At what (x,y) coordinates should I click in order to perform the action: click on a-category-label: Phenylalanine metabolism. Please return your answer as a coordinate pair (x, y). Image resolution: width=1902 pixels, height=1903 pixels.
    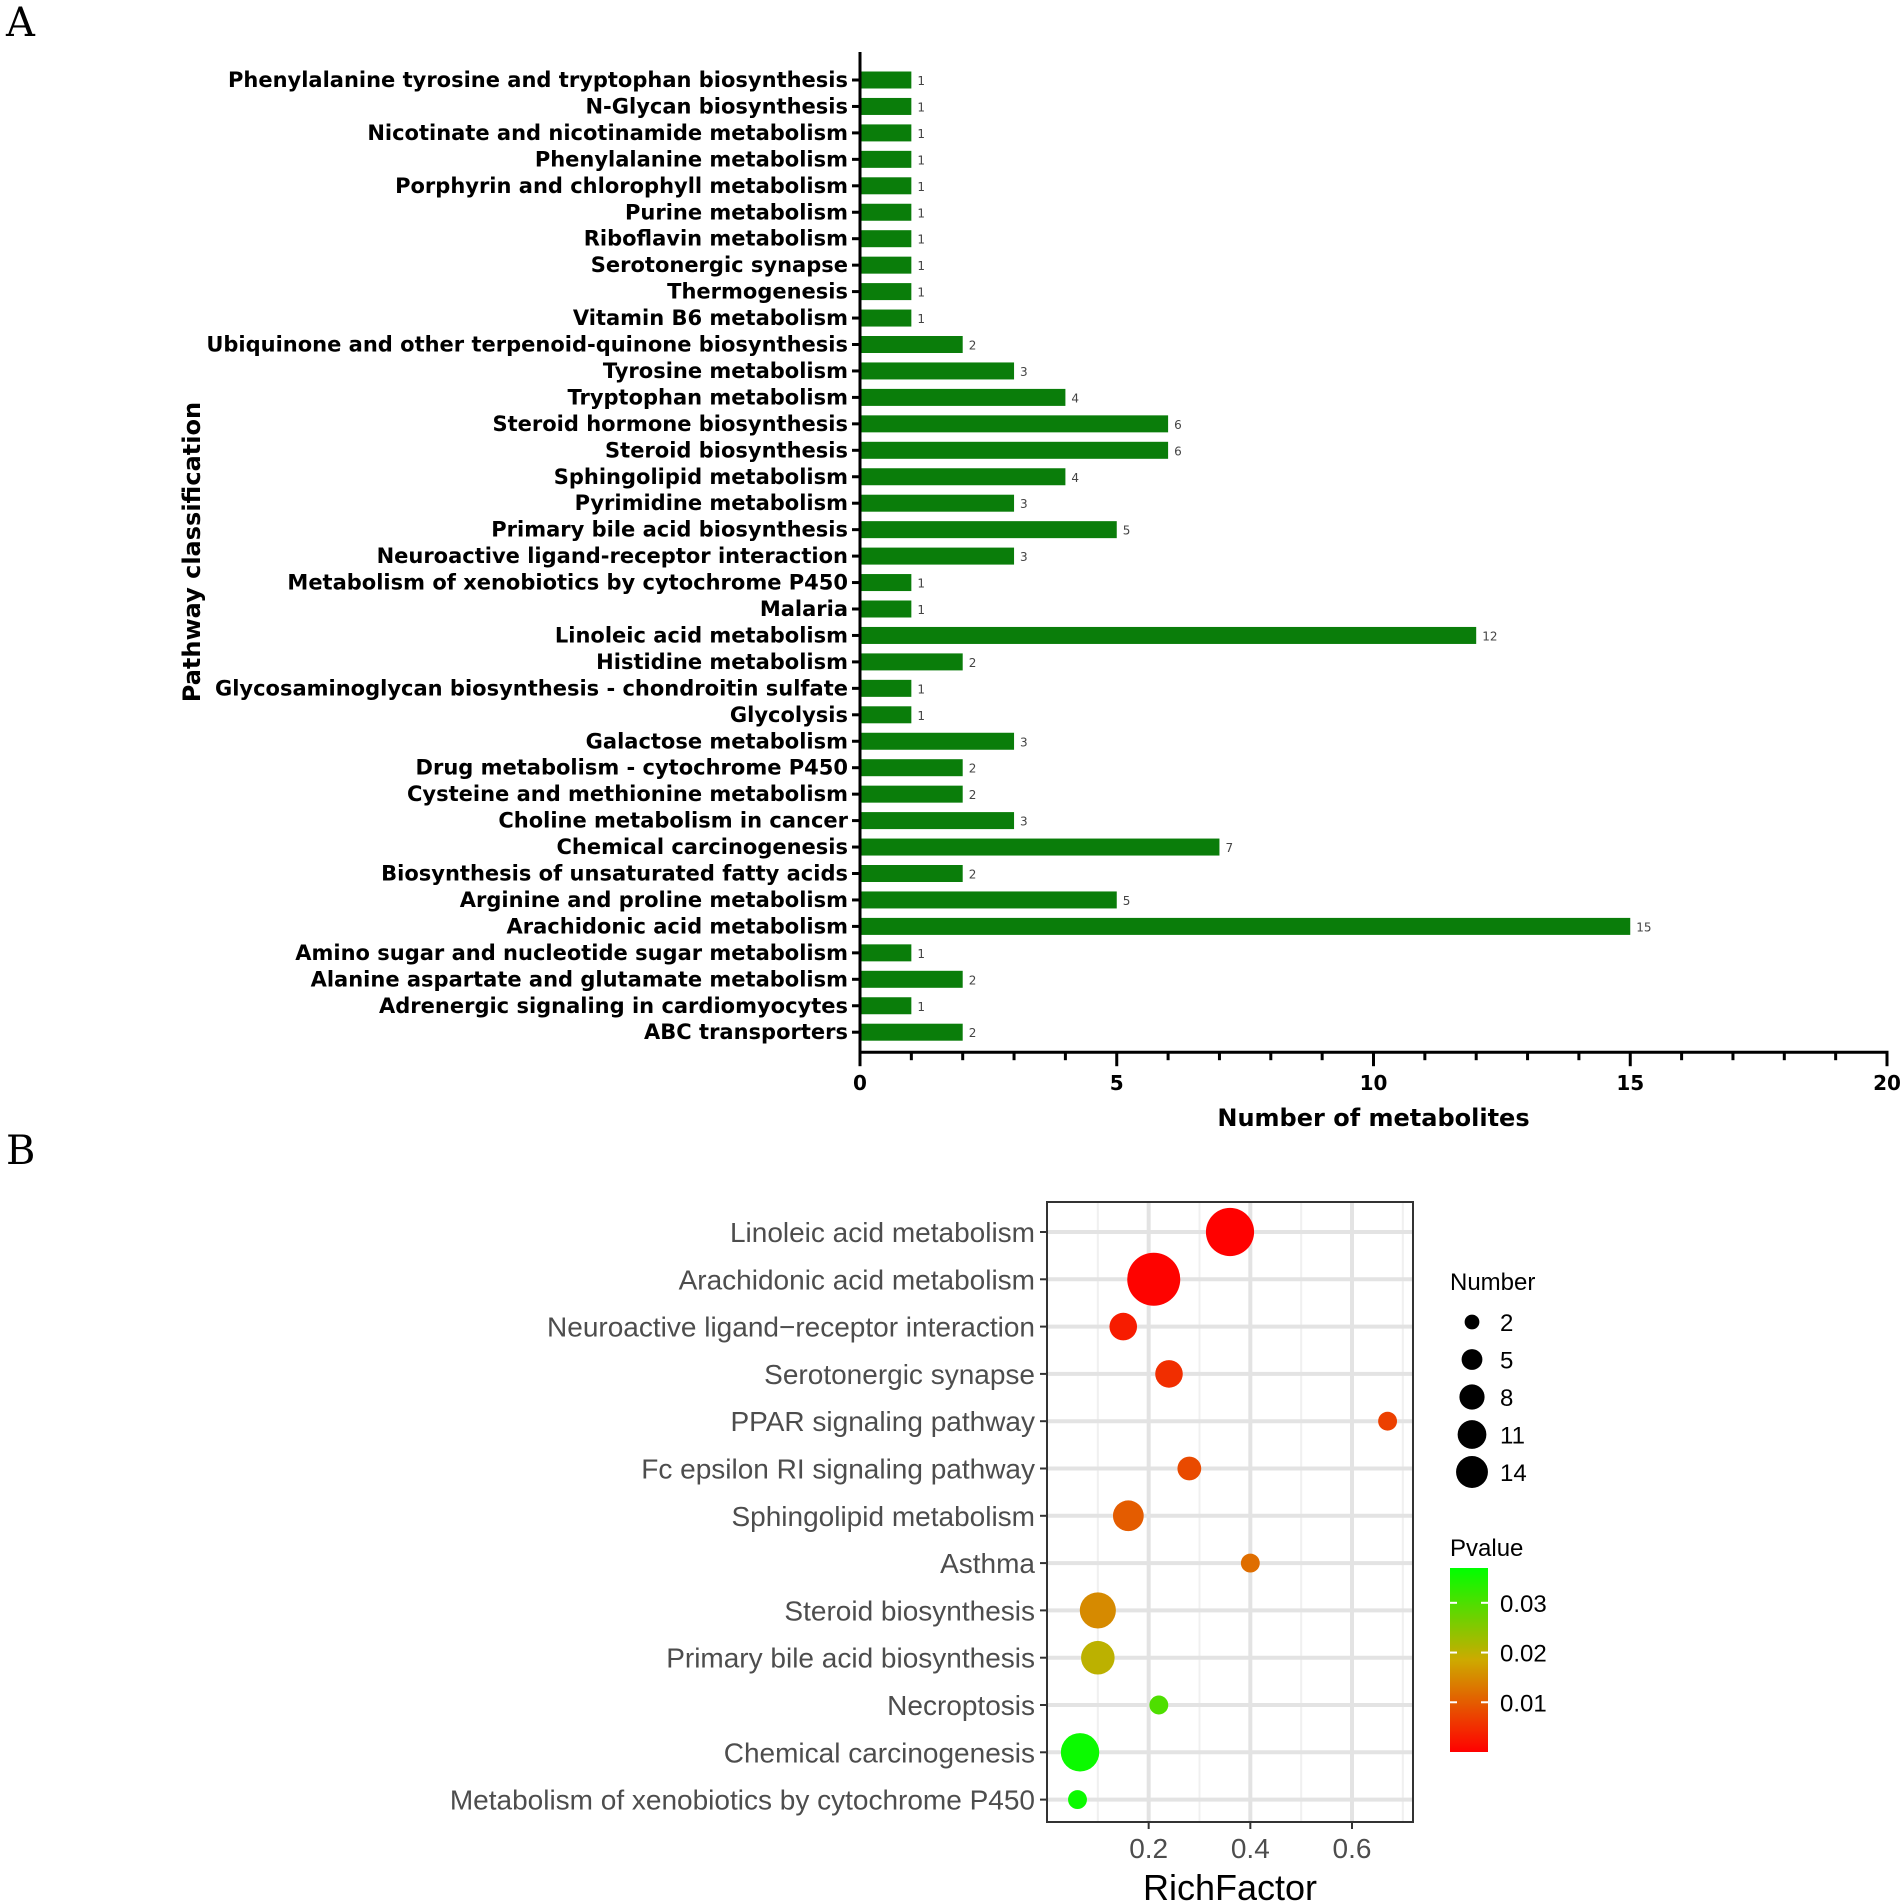
    Looking at the image, I should click on (691, 159).